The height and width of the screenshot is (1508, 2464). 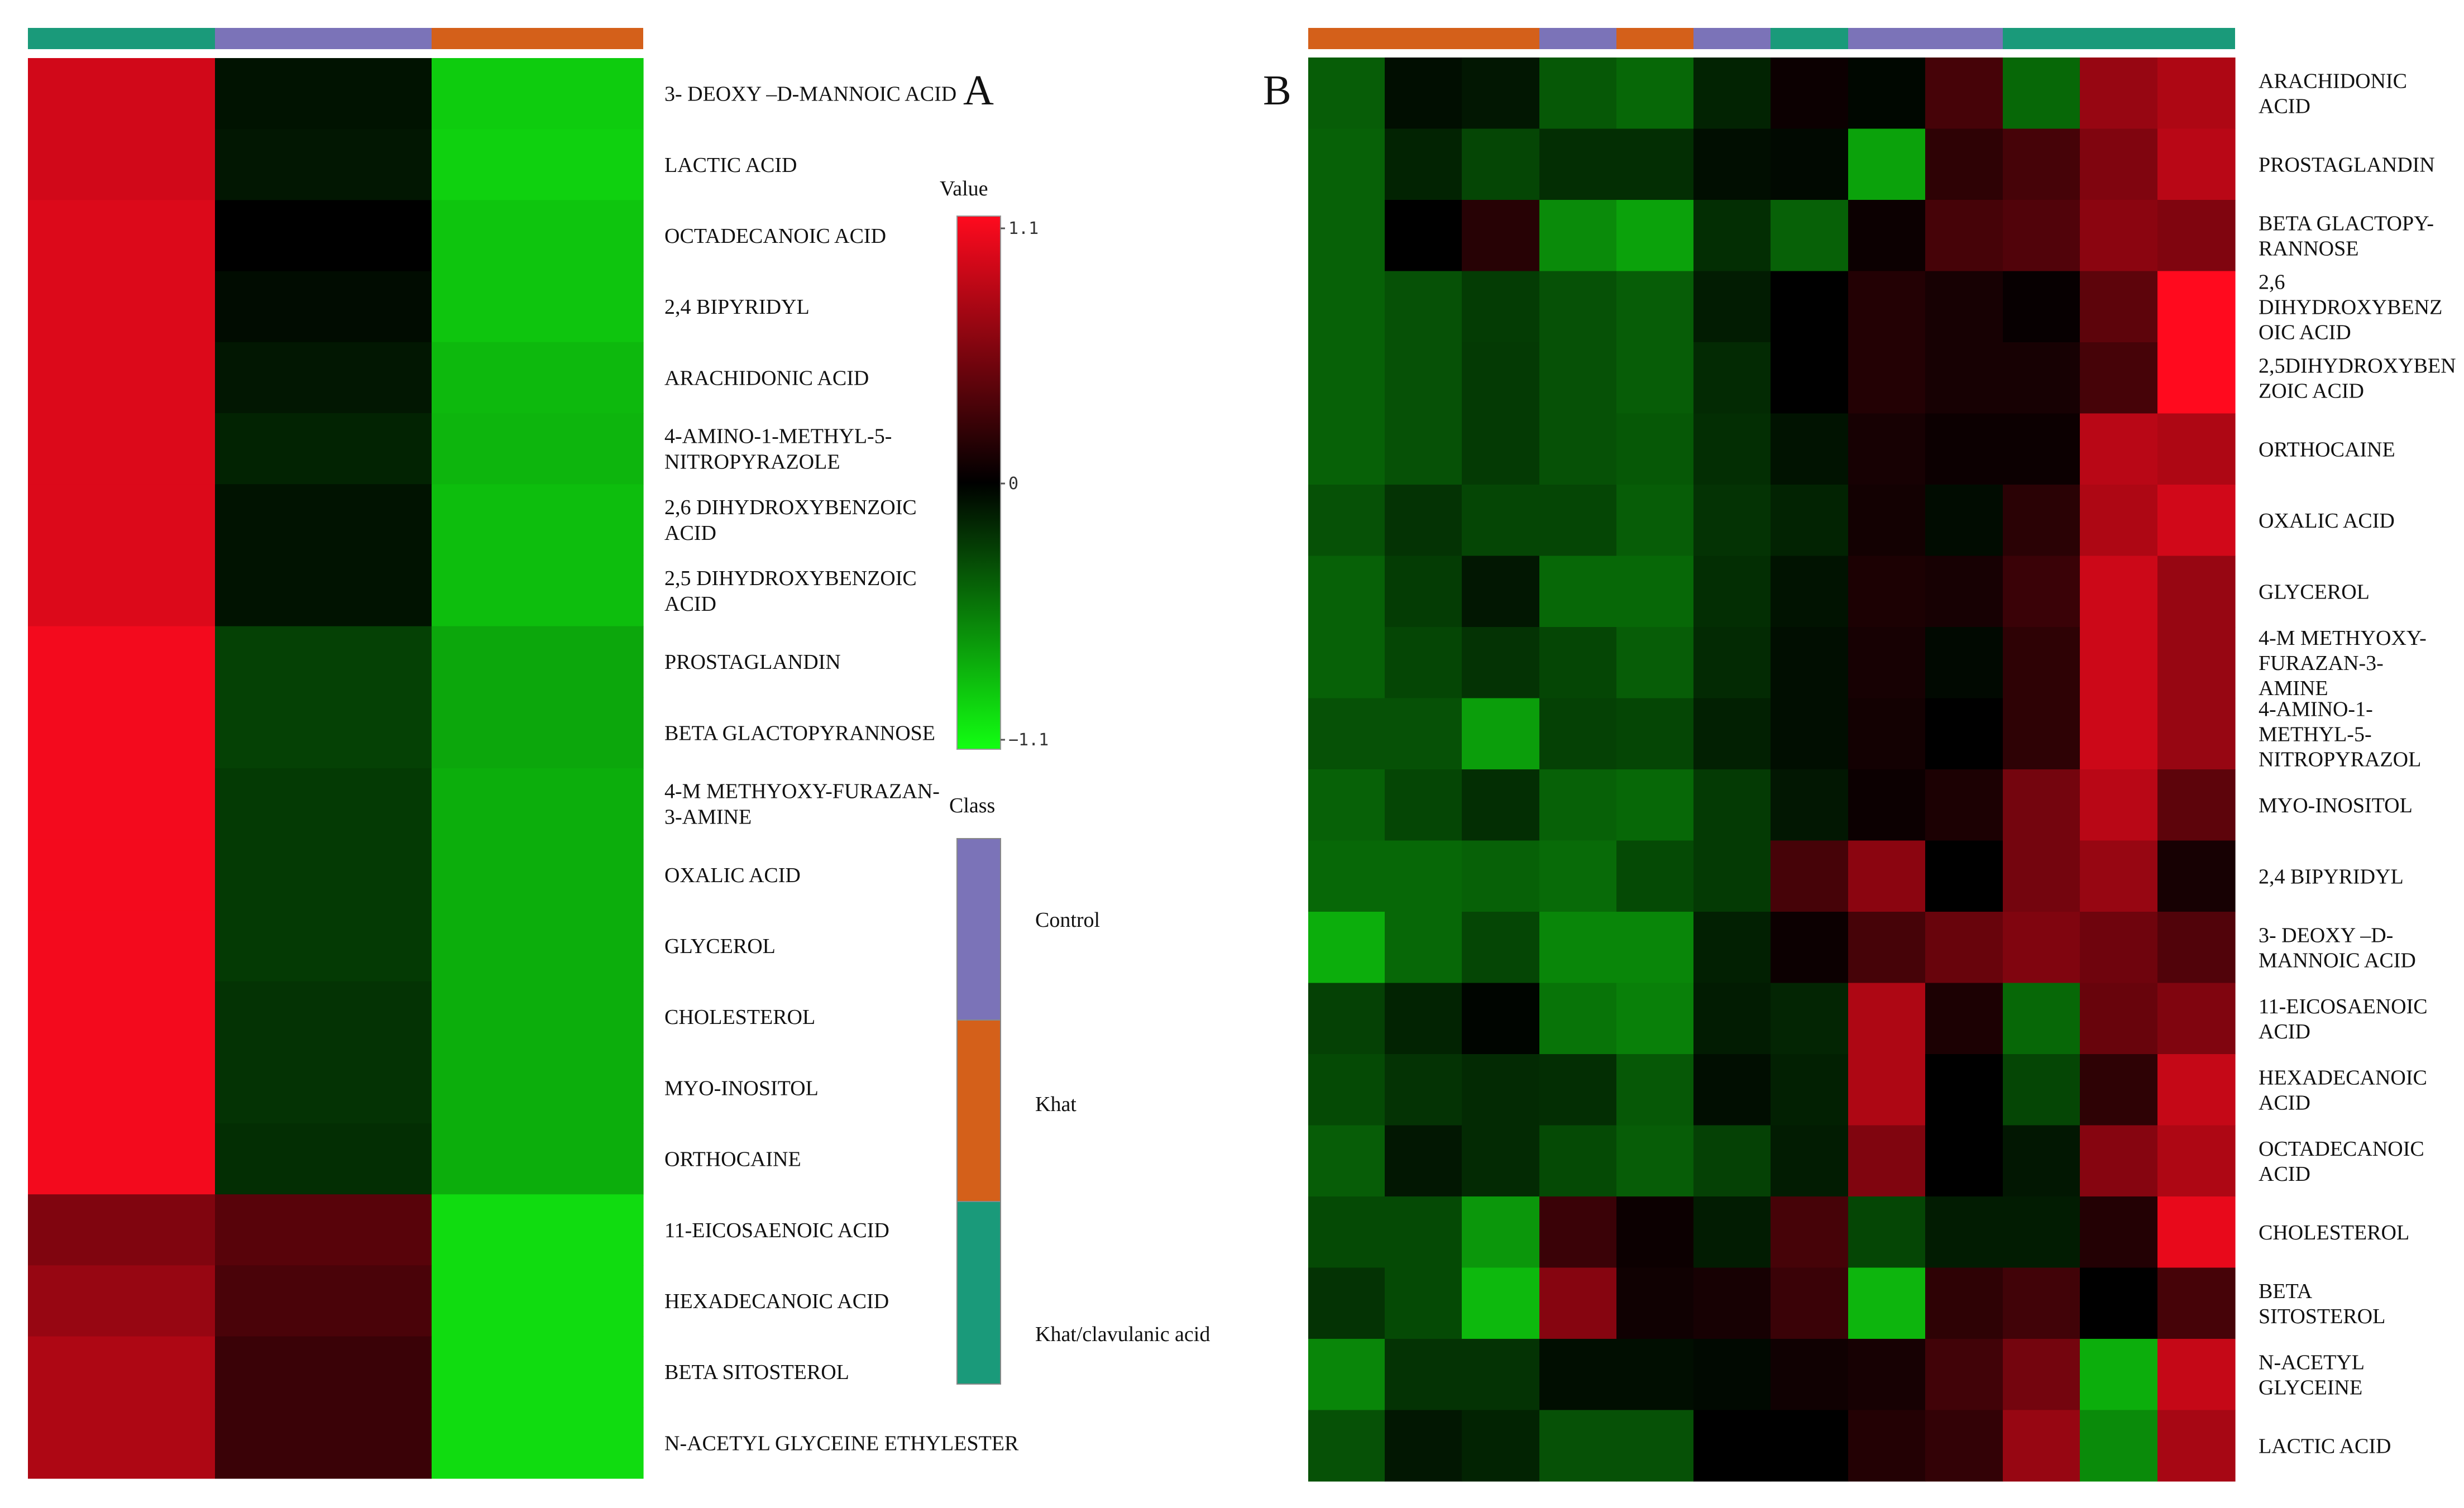 What do you see at coordinates (766, 378) in the screenshot?
I see `row-label: ARACHIDONIC ACID` at bounding box center [766, 378].